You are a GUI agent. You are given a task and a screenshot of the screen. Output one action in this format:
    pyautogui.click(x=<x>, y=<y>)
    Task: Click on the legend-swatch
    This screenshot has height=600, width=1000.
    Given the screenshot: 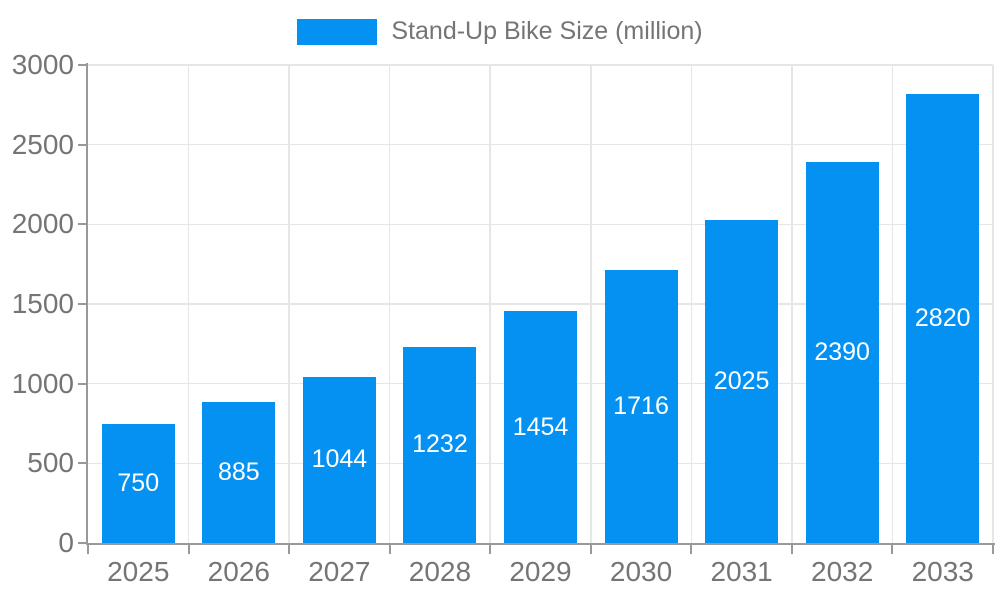 What is the action you would take?
    pyautogui.click(x=337, y=31)
    